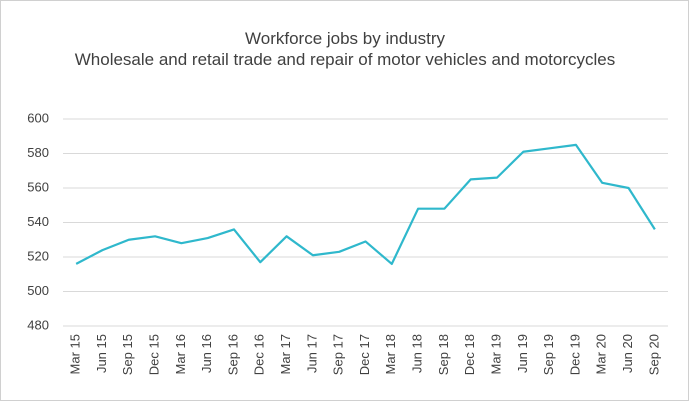  I want to click on x-tick-label: Dec 16, so click(259, 354).